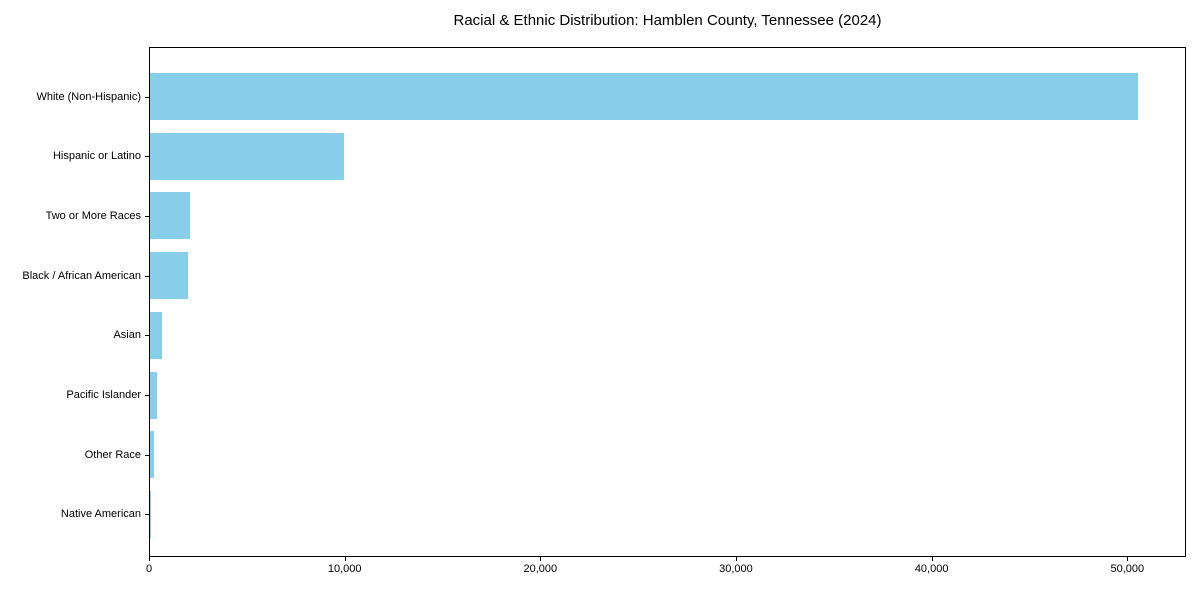 This screenshot has height=600, width=1200. What do you see at coordinates (96, 156) in the screenshot?
I see `category-label: Hispanic or Latino` at bounding box center [96, 156].